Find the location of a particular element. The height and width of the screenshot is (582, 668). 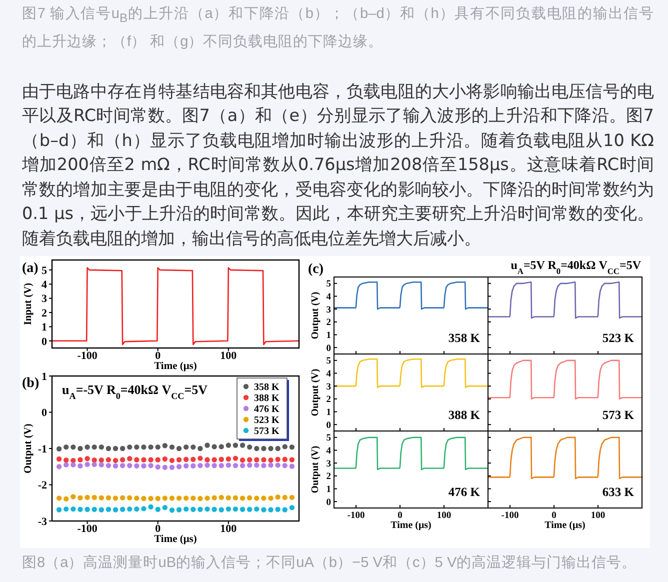

x-tick-label: -100 is located at coordinates (87, 529).